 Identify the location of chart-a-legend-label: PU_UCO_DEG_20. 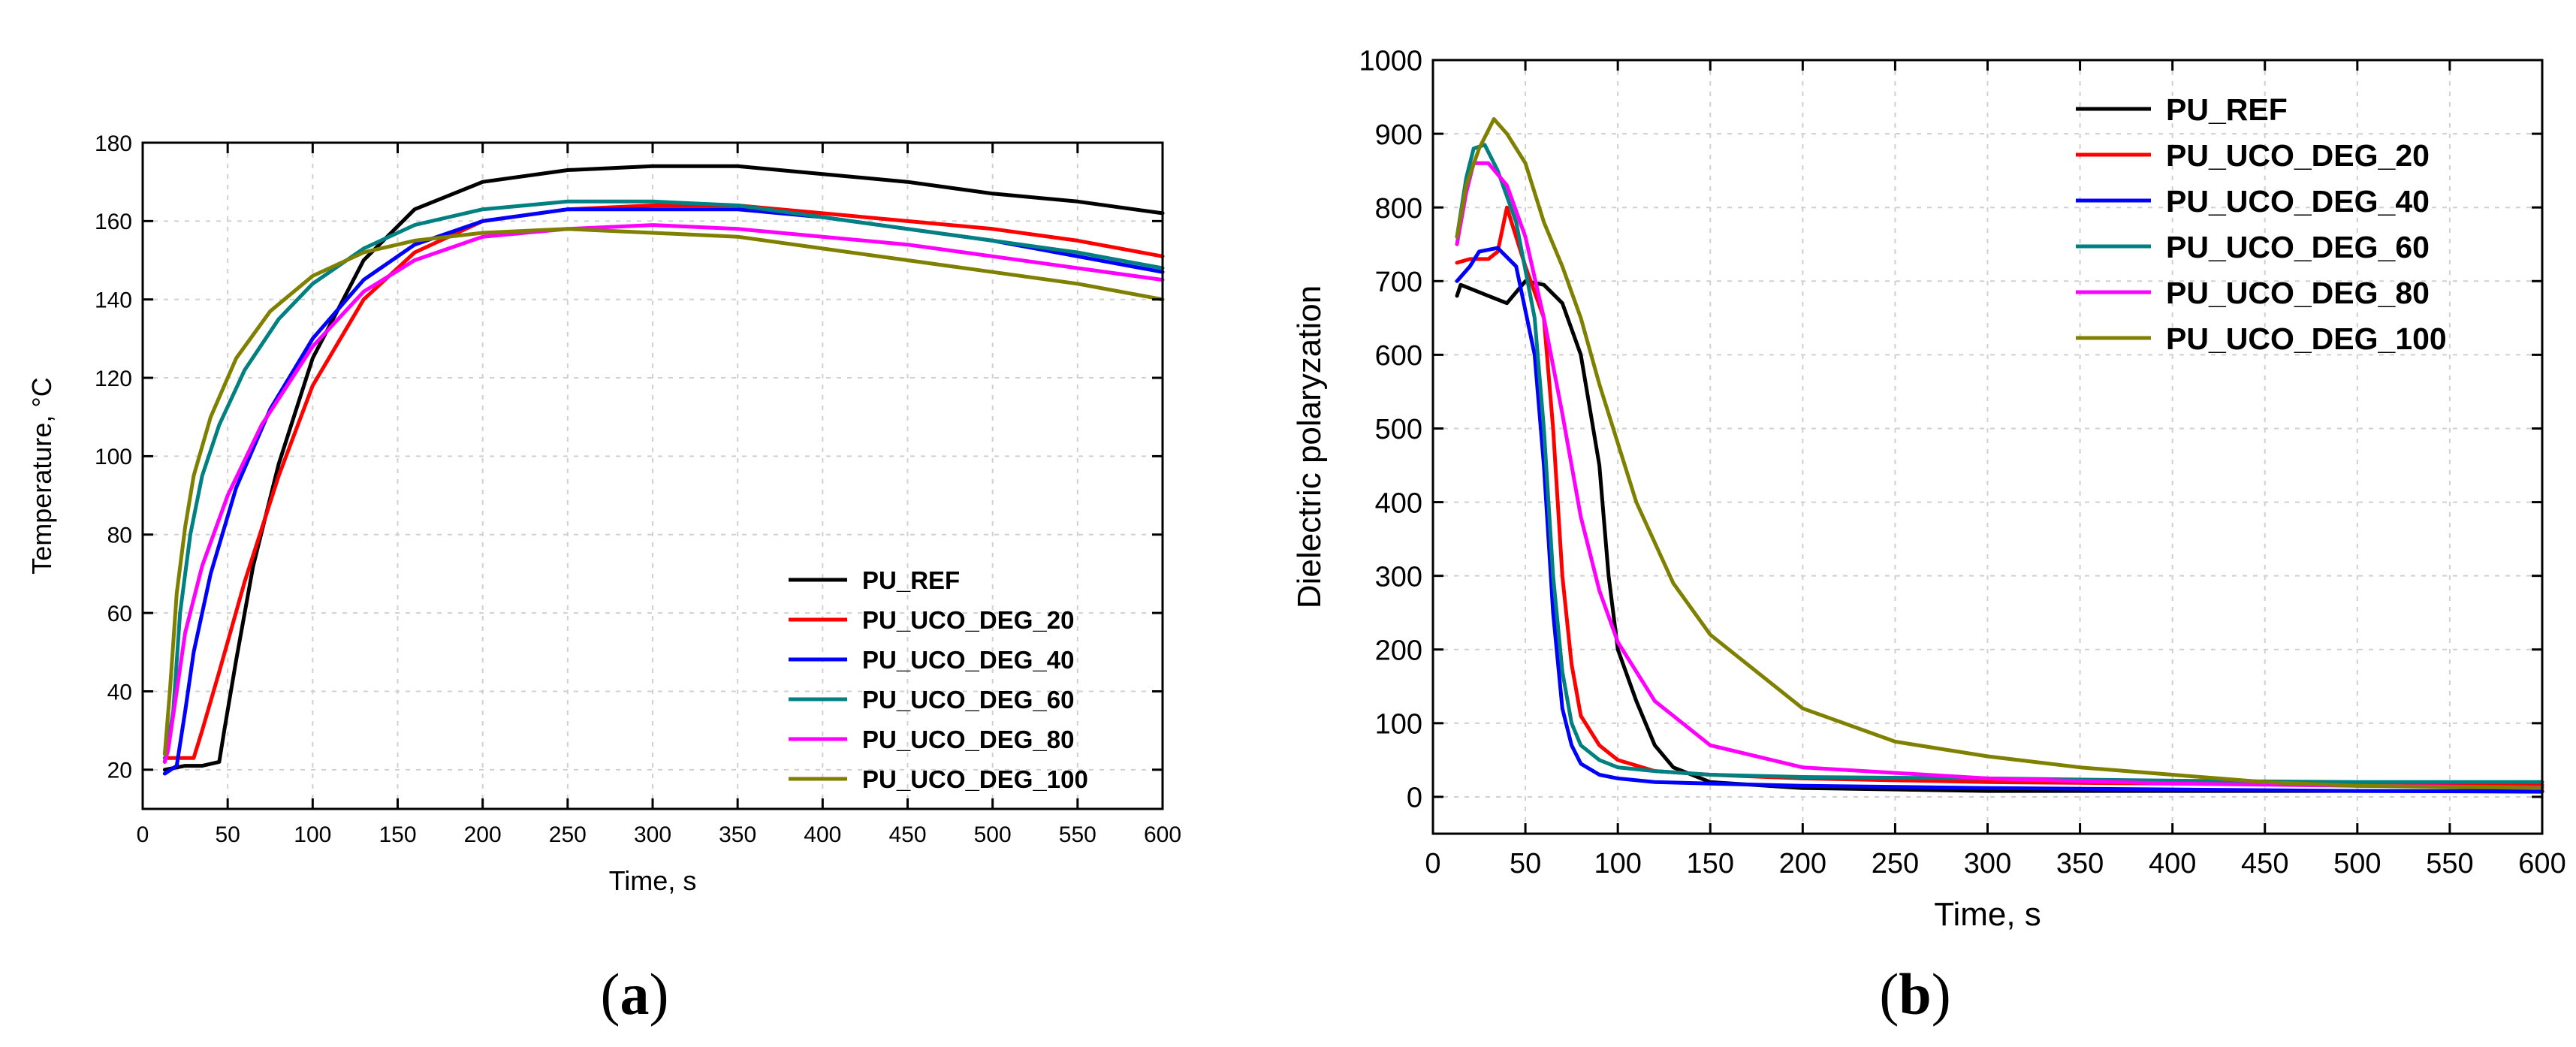
(968, 620).